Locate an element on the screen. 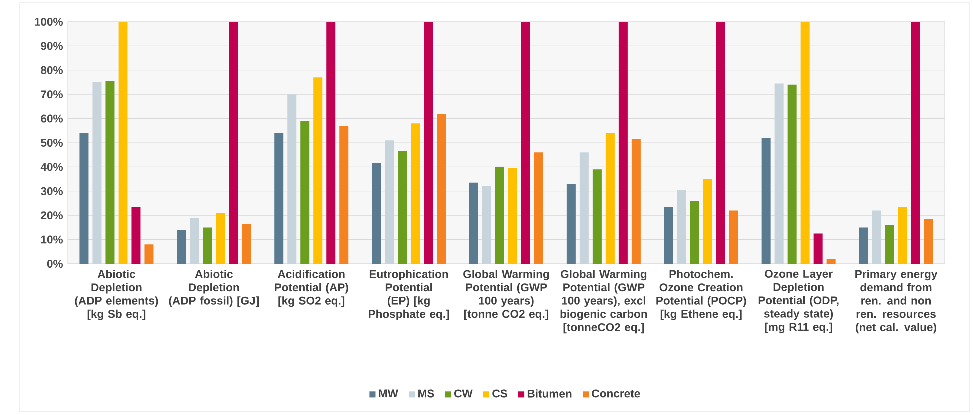 The width and height of the screenshot is (973, 415). legend-label: CS is located at coordinates (500, 394).